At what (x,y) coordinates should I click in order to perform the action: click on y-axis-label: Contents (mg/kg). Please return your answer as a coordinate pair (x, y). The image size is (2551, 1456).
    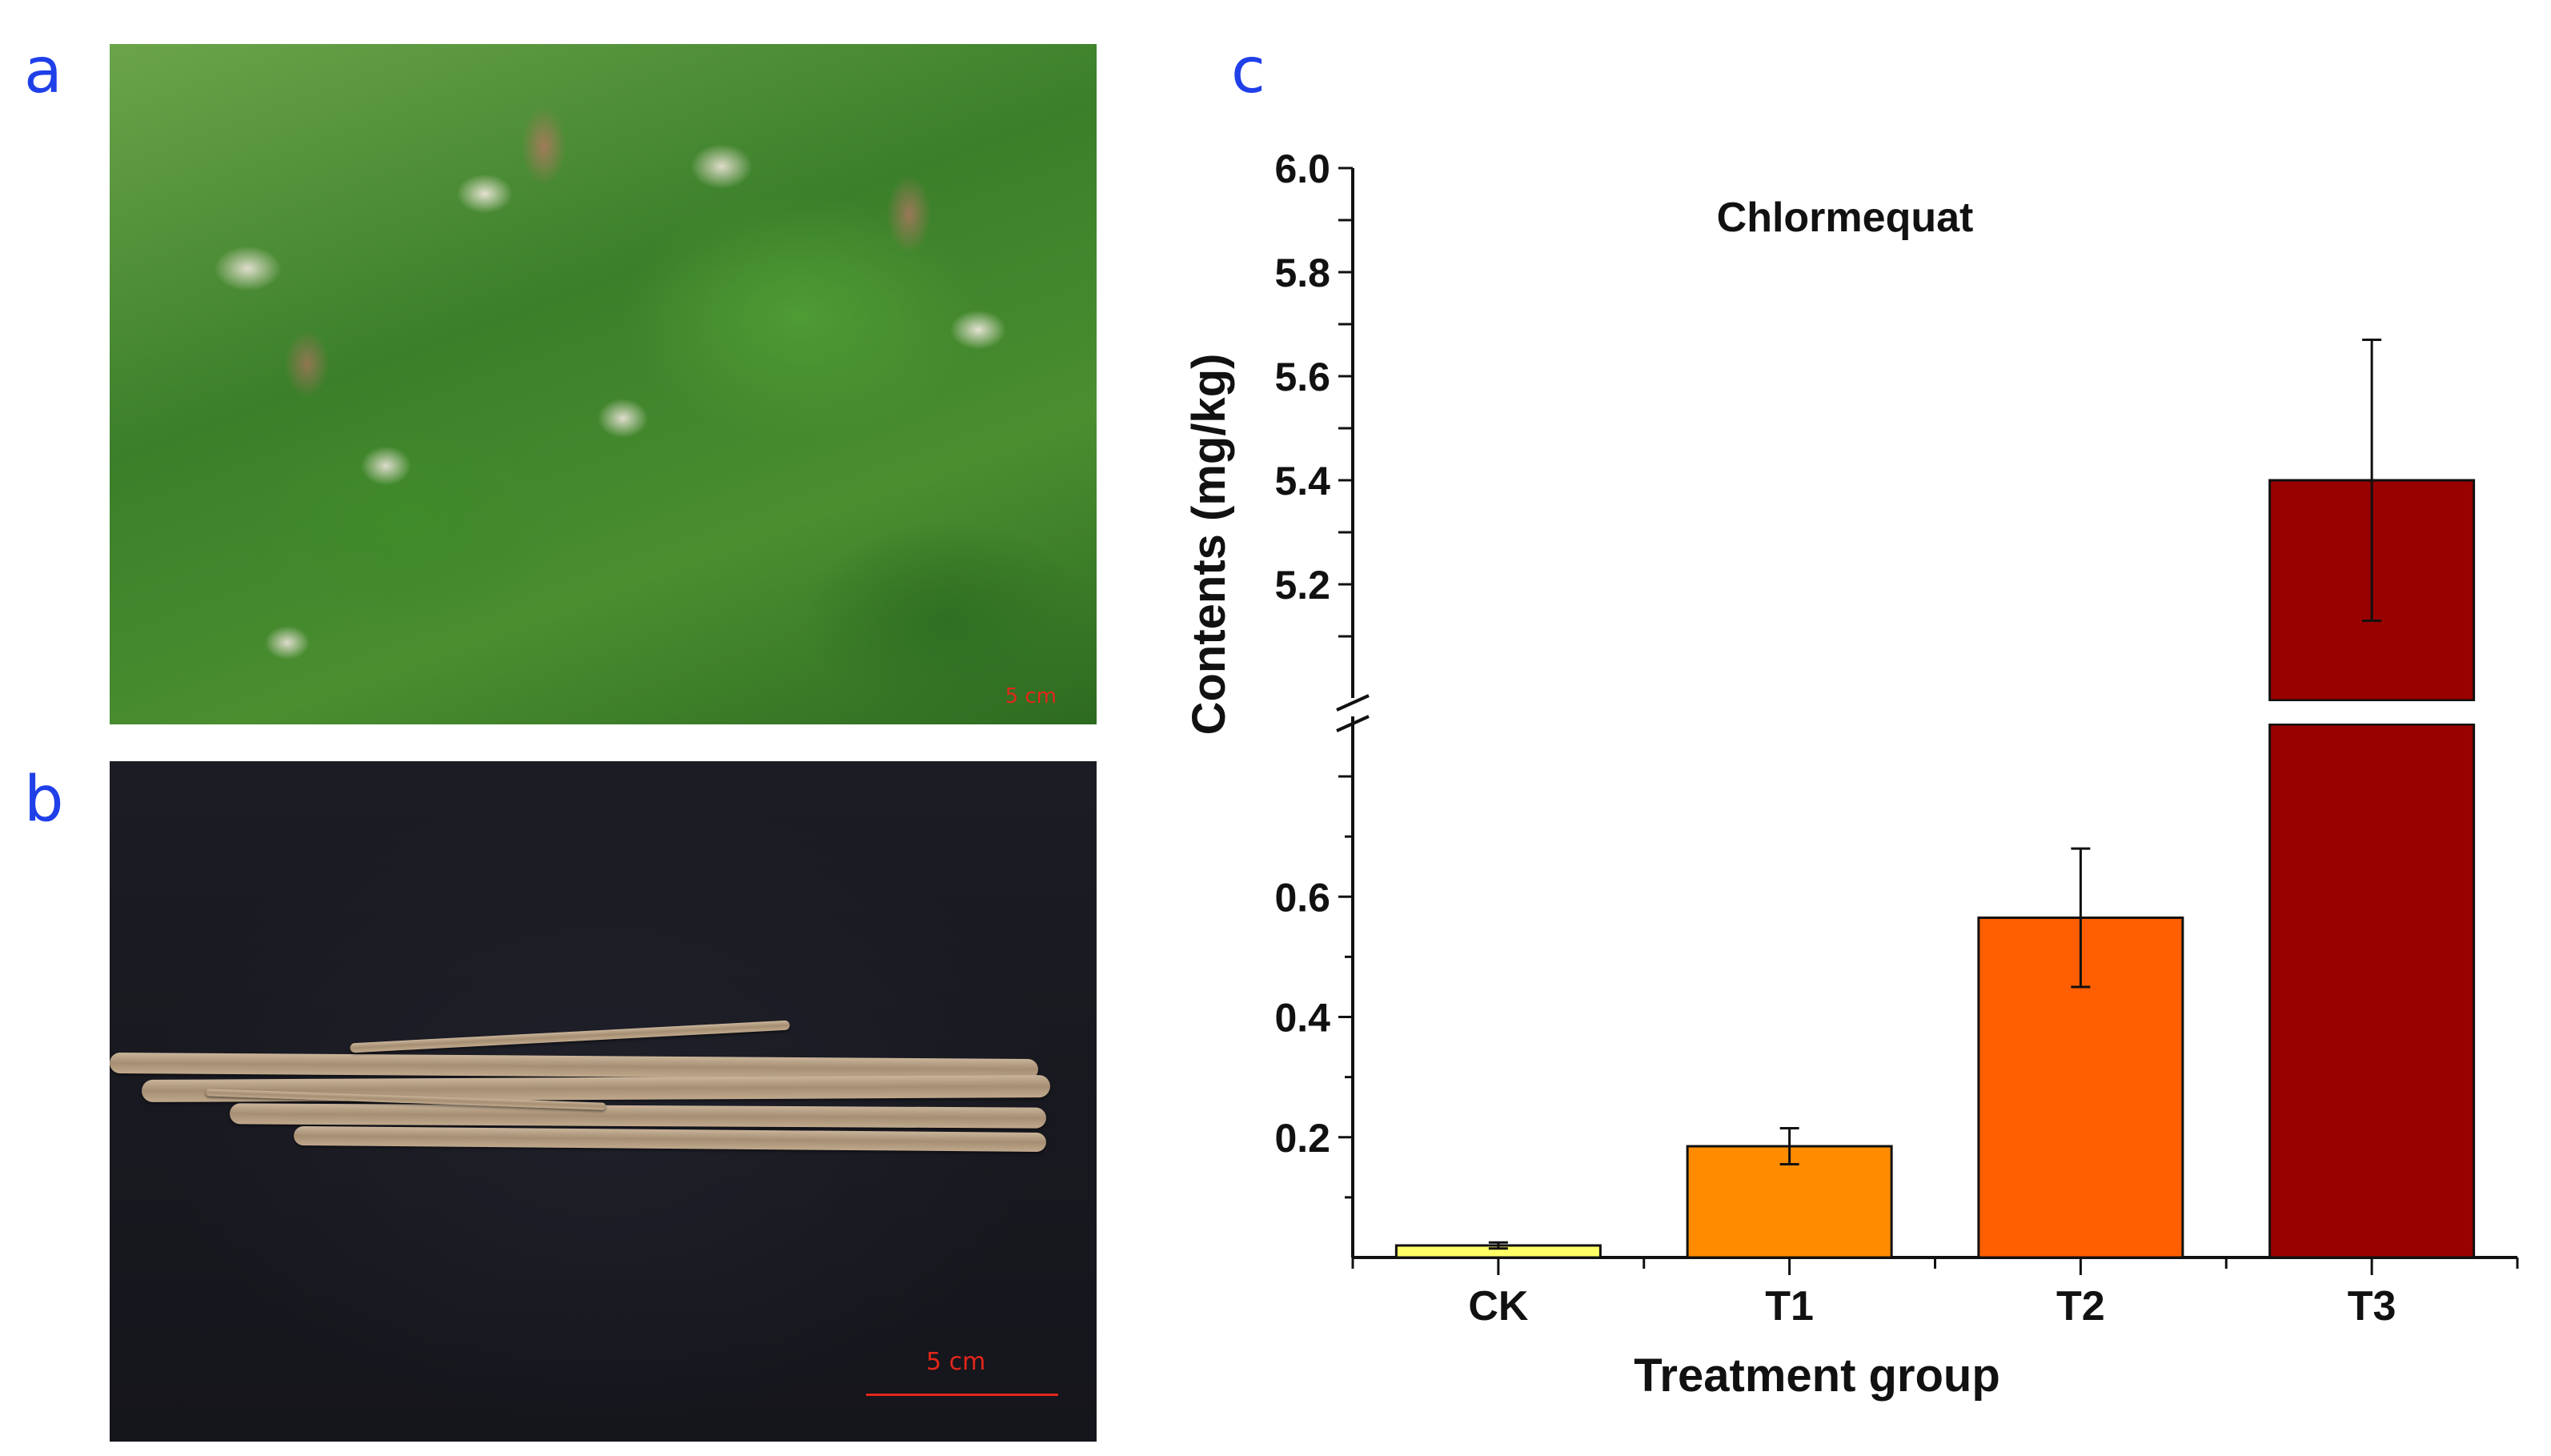
    Looking at the image, I should click on (1209, 545).